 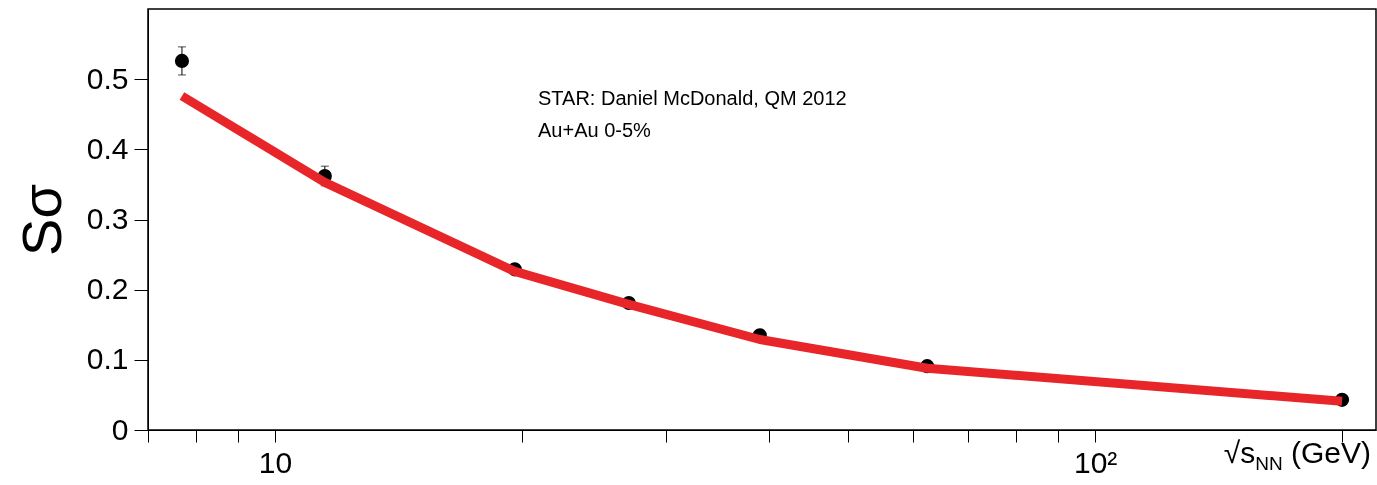 I want to click on x-tick-label: 10², so click(x=1095, y=462).